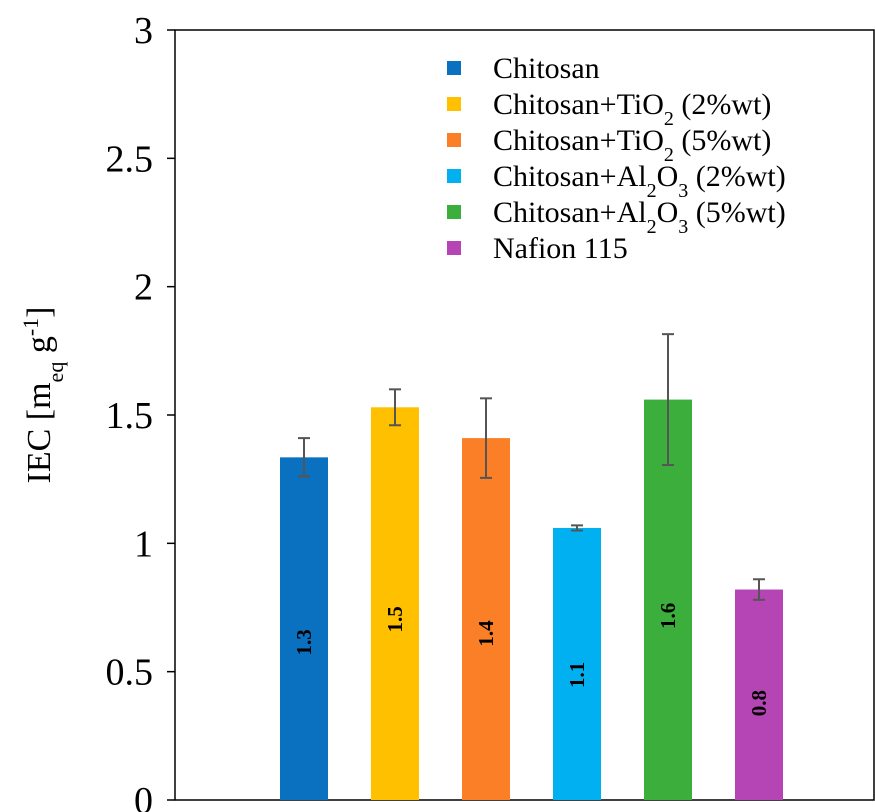 Image resolution: width=875 pixels, height=812 pixels. Describe the element at coordinates (395, 619) in the screenshot. I see `bar-value-label: 1.5` at that location.